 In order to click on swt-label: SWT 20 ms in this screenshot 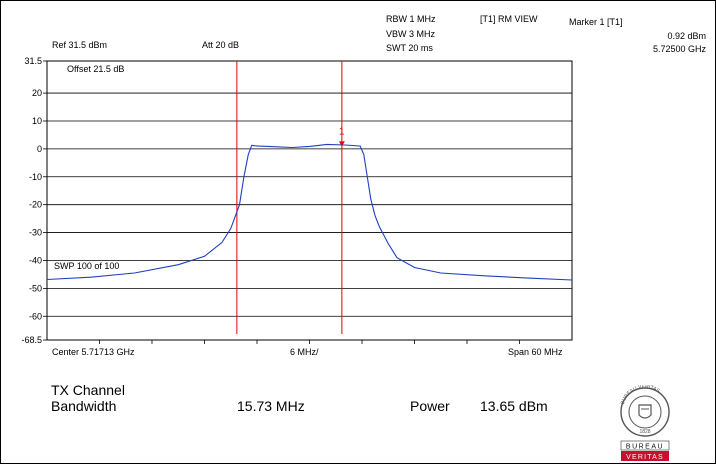, I will do `click(409, 48)`.